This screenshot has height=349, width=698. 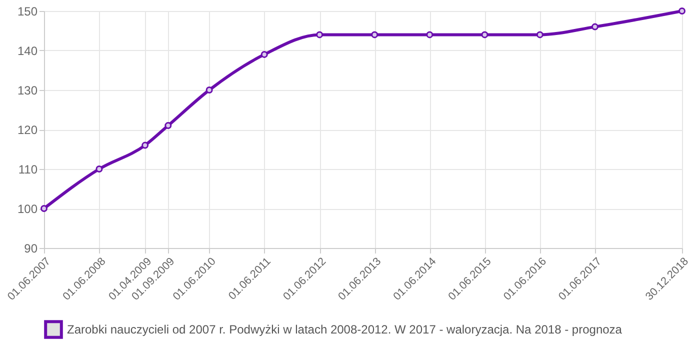 I want to click on y-tick-label: 130, so click(x=27, y=91).